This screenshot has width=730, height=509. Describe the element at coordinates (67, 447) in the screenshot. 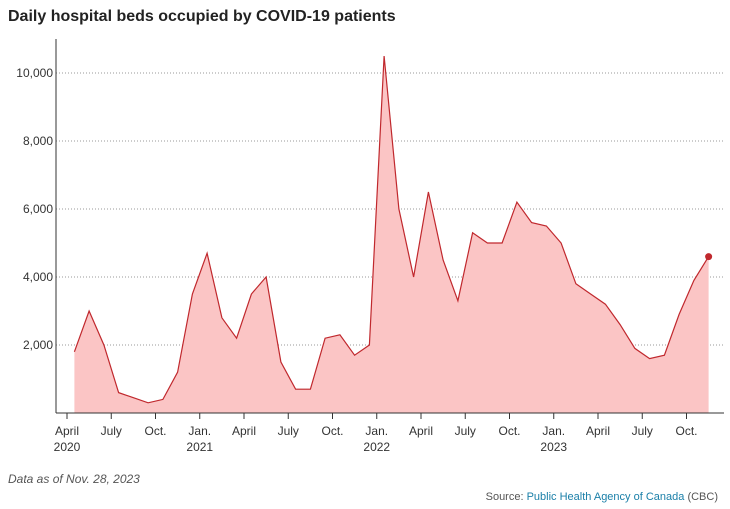

I see `x-year-label: 2020` at that location.